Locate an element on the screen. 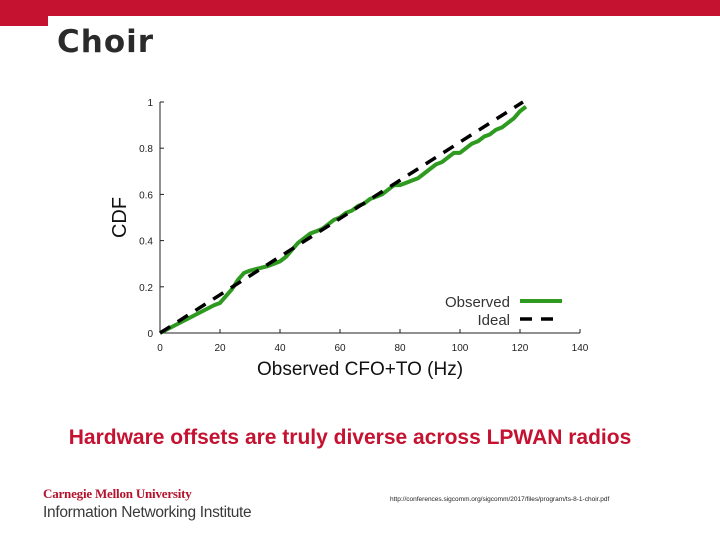 This screenshot has width=720, height=540. title-accent-notch is located at coordinates (24, 21).